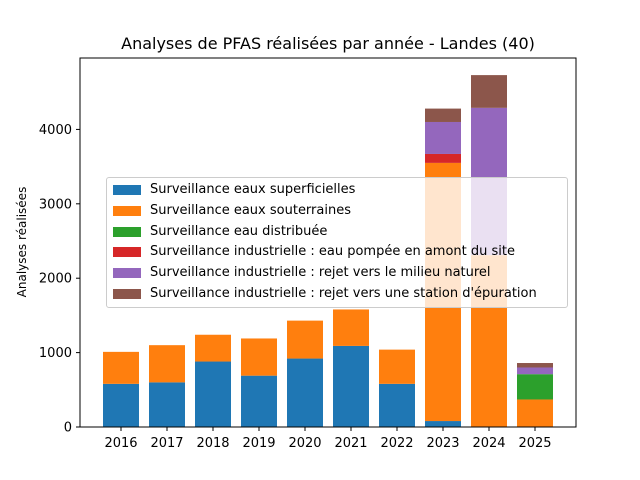 The image size is (640, 480). I want to click on y-tick-label-3000: 3000, so click(55, 204).